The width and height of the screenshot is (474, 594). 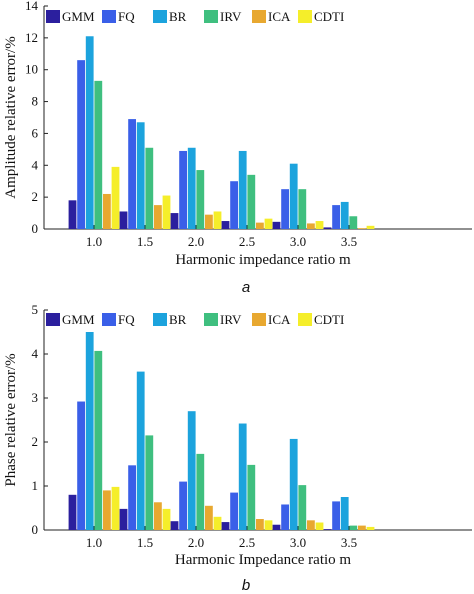 What do you see at coordinates (263, 260) in the screenshot?
I see `x-axis-label: Harmonic impedance ratio m` at bounding box center [263, 260].